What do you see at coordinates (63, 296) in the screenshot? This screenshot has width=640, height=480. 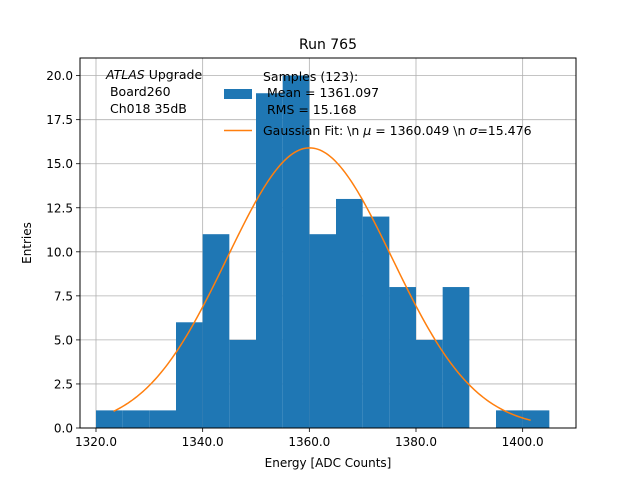 I see `y-tick-label-3: 7.5` at bounding box center [63, 296].